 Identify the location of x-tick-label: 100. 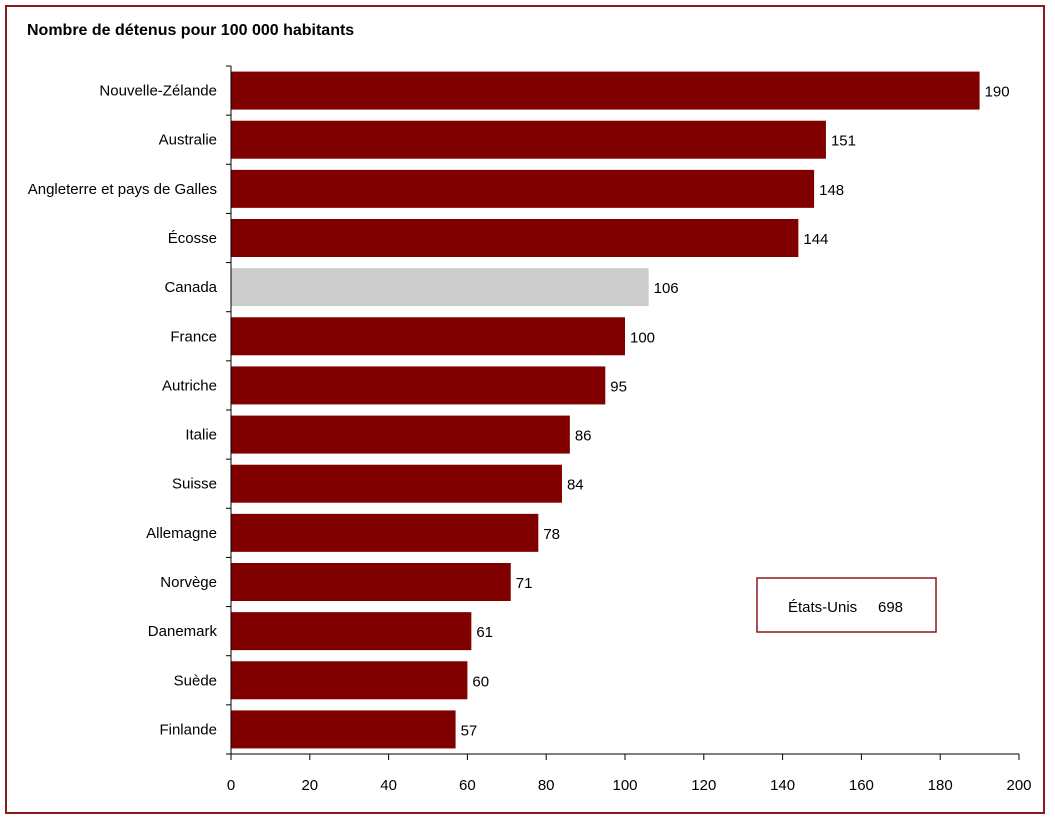
(624, 785).